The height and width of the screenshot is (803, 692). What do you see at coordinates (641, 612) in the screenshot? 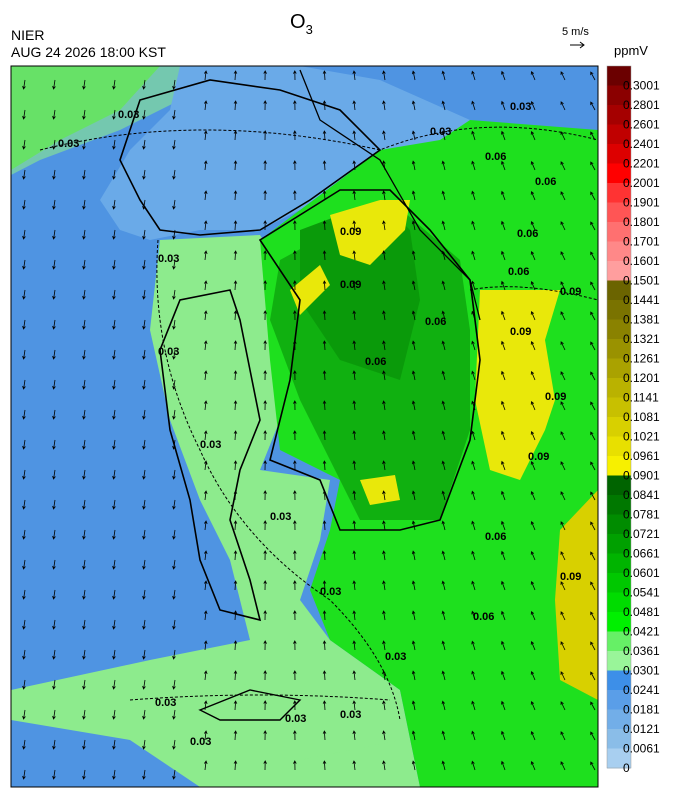
I see `colorbar-label: 0.0481` at bounding box center [641, 612].